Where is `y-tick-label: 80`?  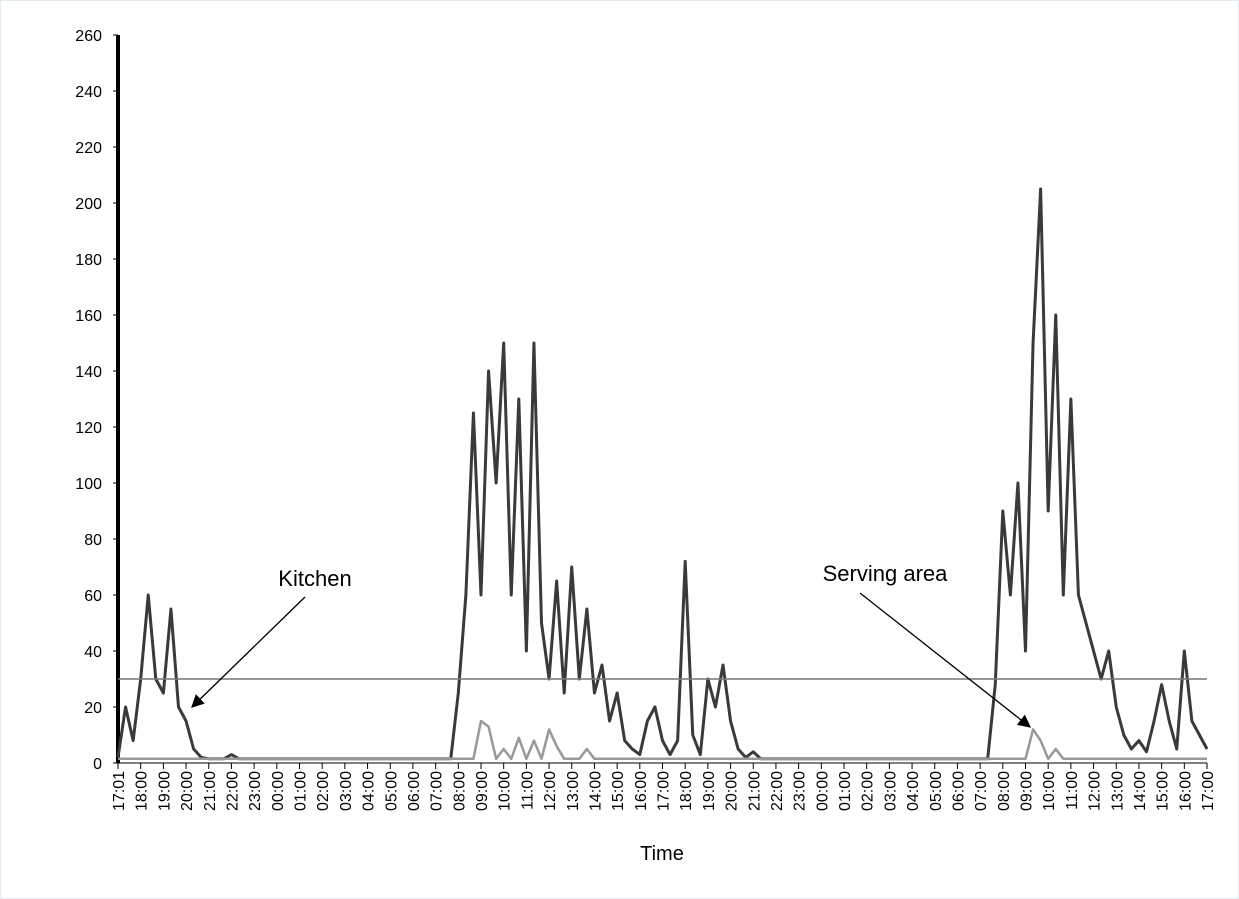 y-tick-label: 80 is located at coordinates (93, 540).